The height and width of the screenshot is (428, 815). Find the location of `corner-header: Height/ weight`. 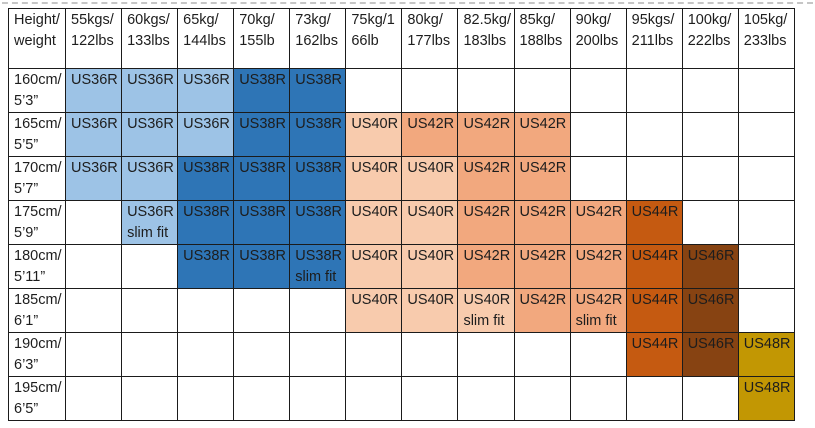

corner-header: Height/ weight is located at coordinates (37, 38).